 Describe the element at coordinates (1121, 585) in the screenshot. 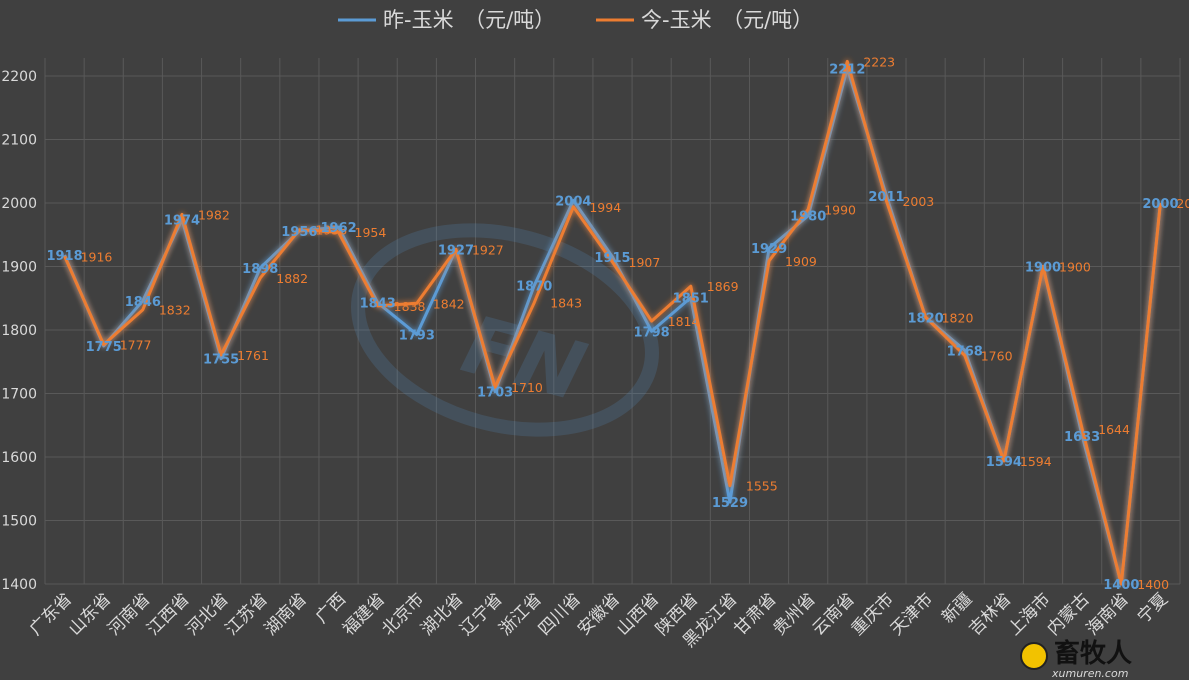

I see `data-label-old: 1400` at that location.